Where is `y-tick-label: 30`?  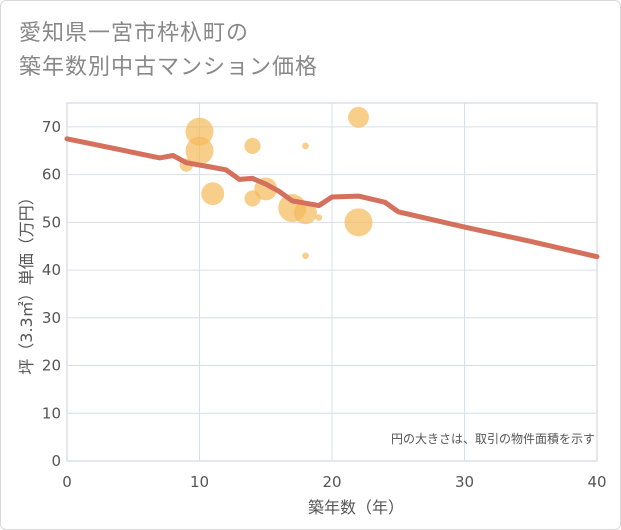 y-tick-label: 30 is located at coordinates (51, 318).